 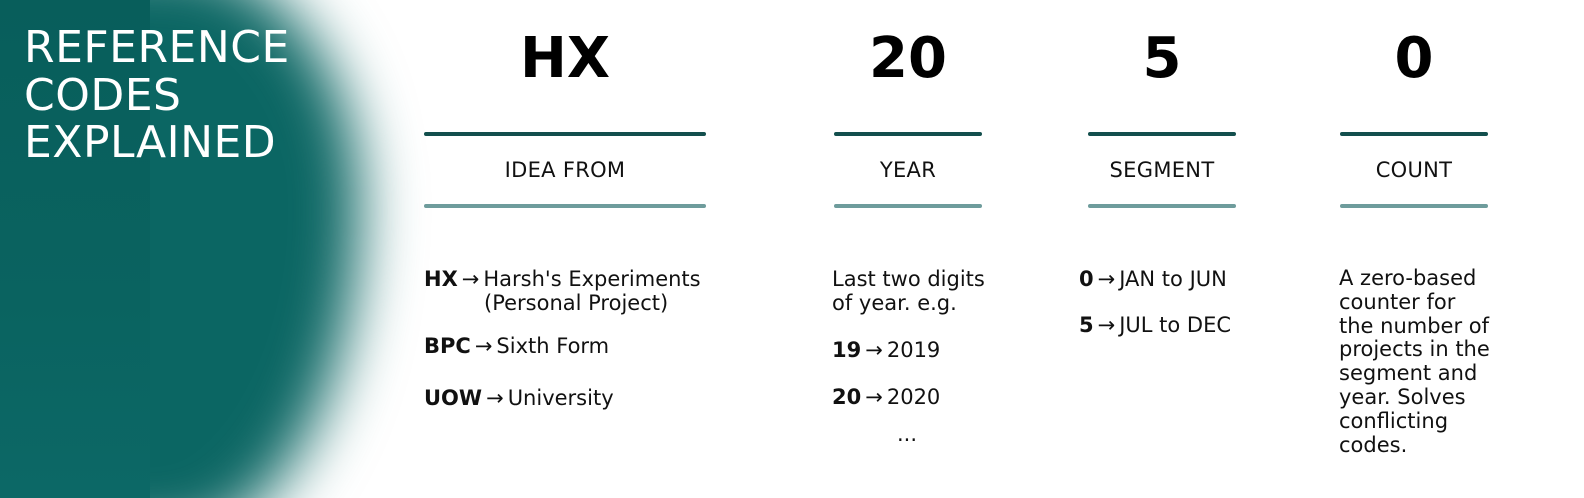 I want to click on label-idea: IDEA FROM, so click(x=565, y=170).